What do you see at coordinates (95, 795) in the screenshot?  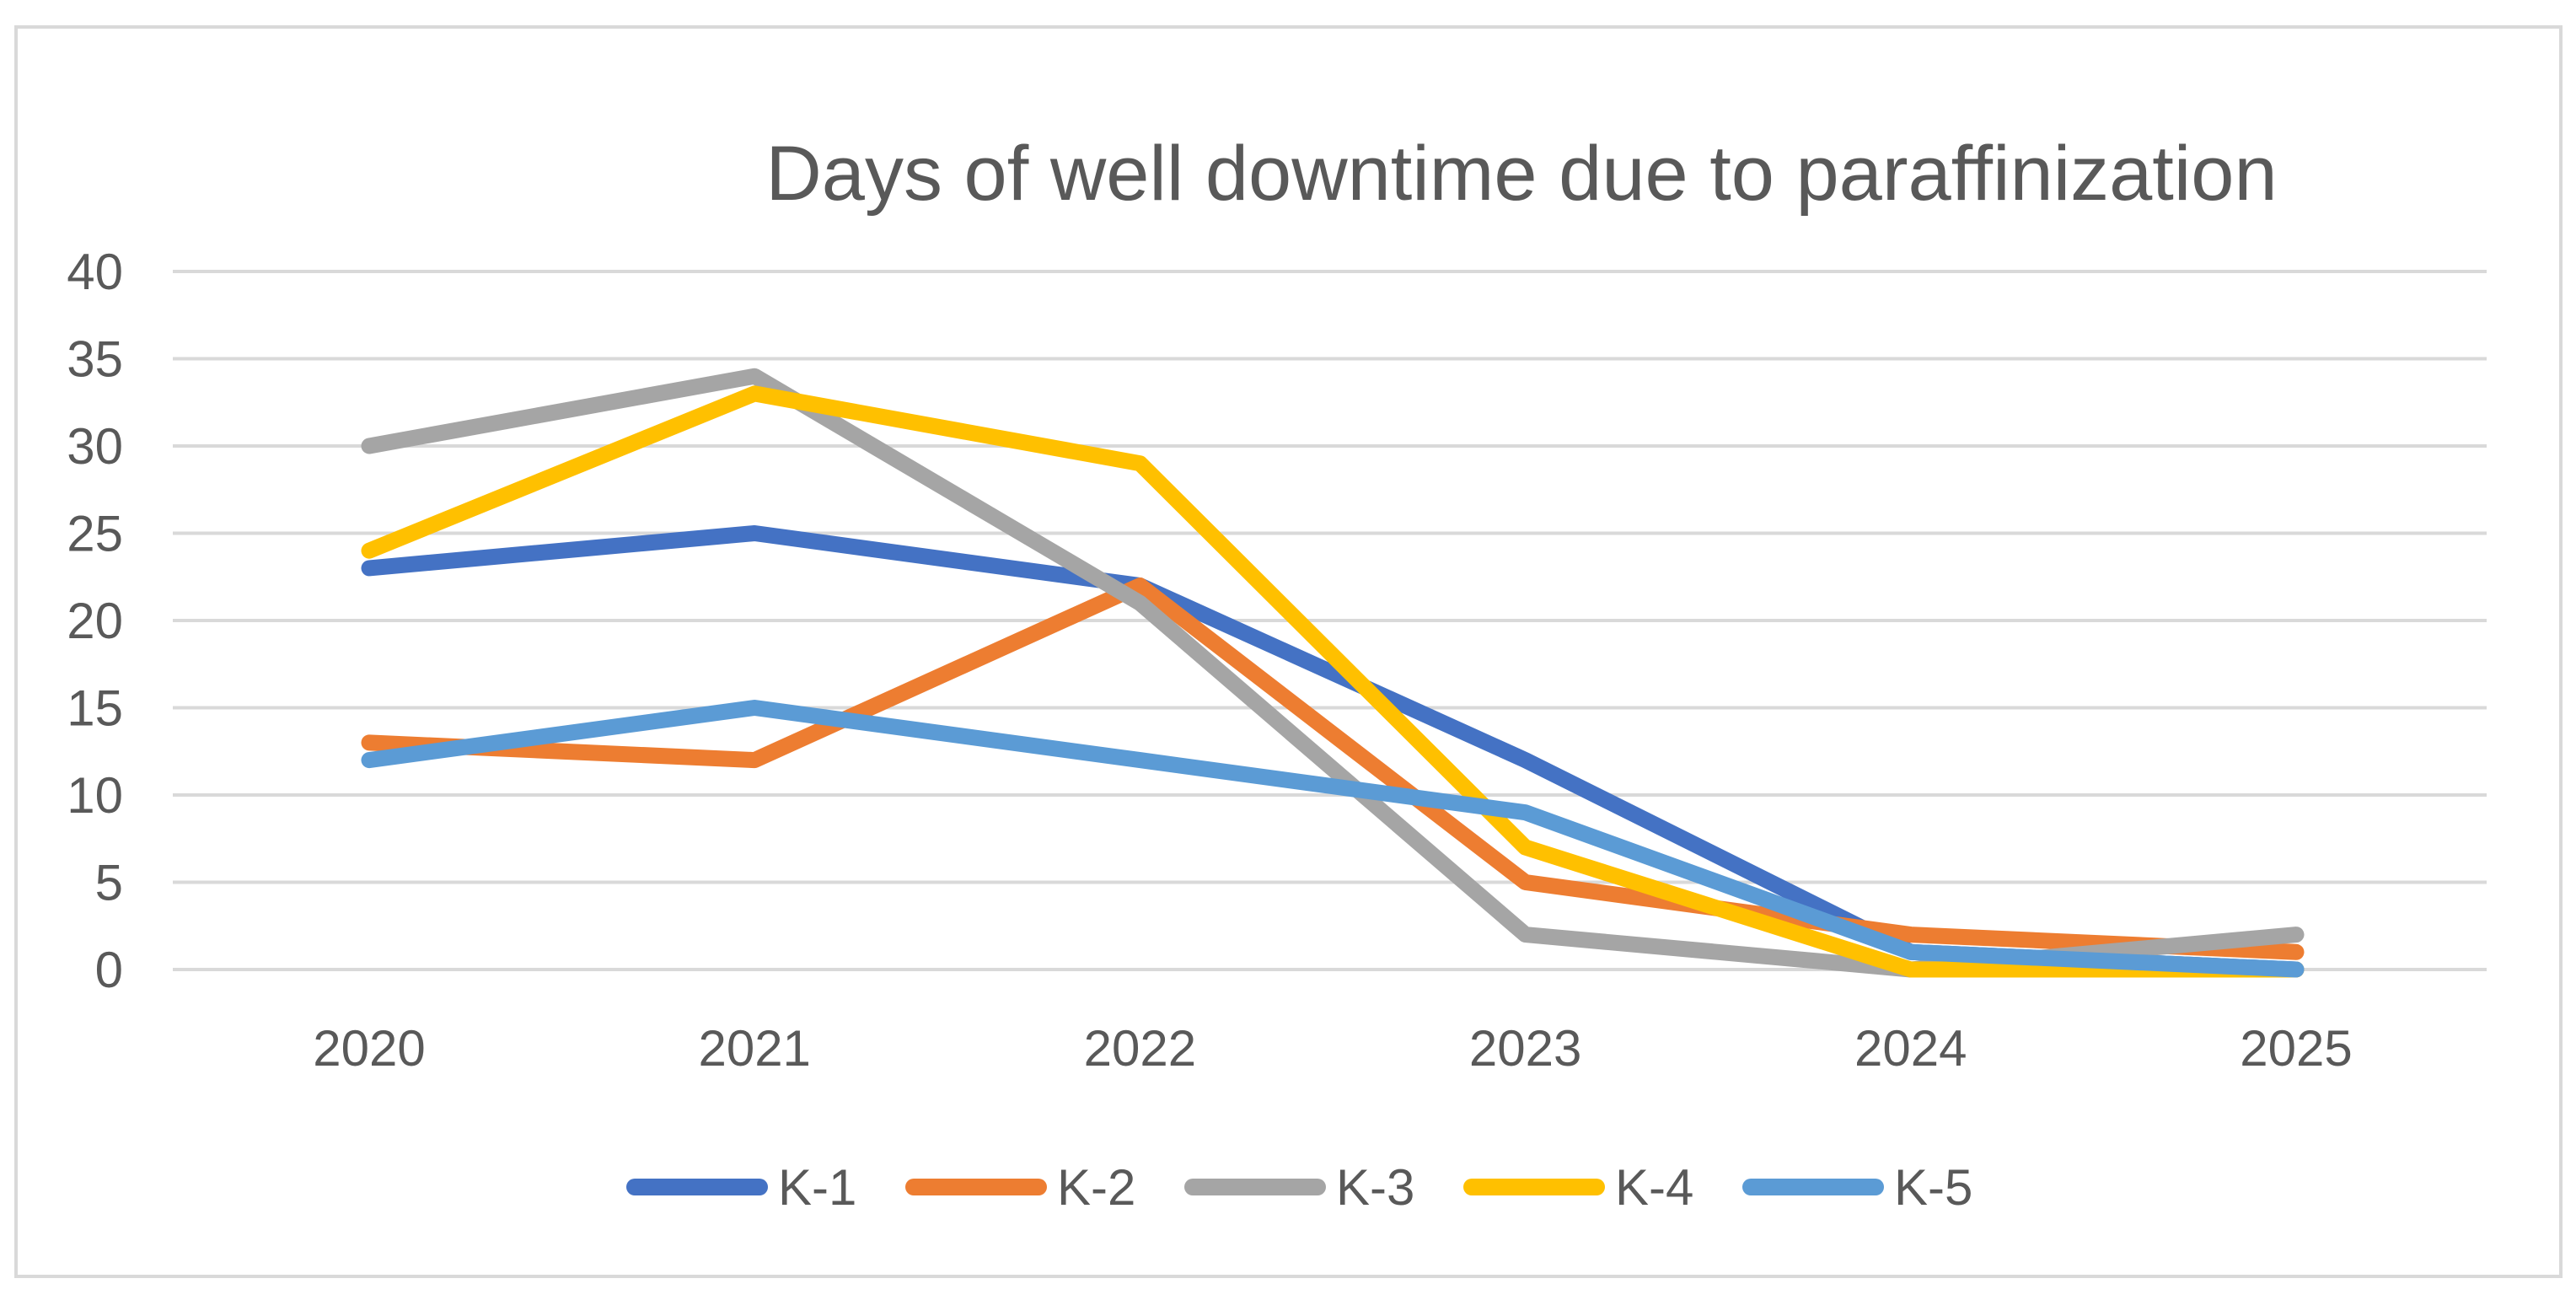 I see `y-tick-label-10: 10` at bounding box center [95, 795].